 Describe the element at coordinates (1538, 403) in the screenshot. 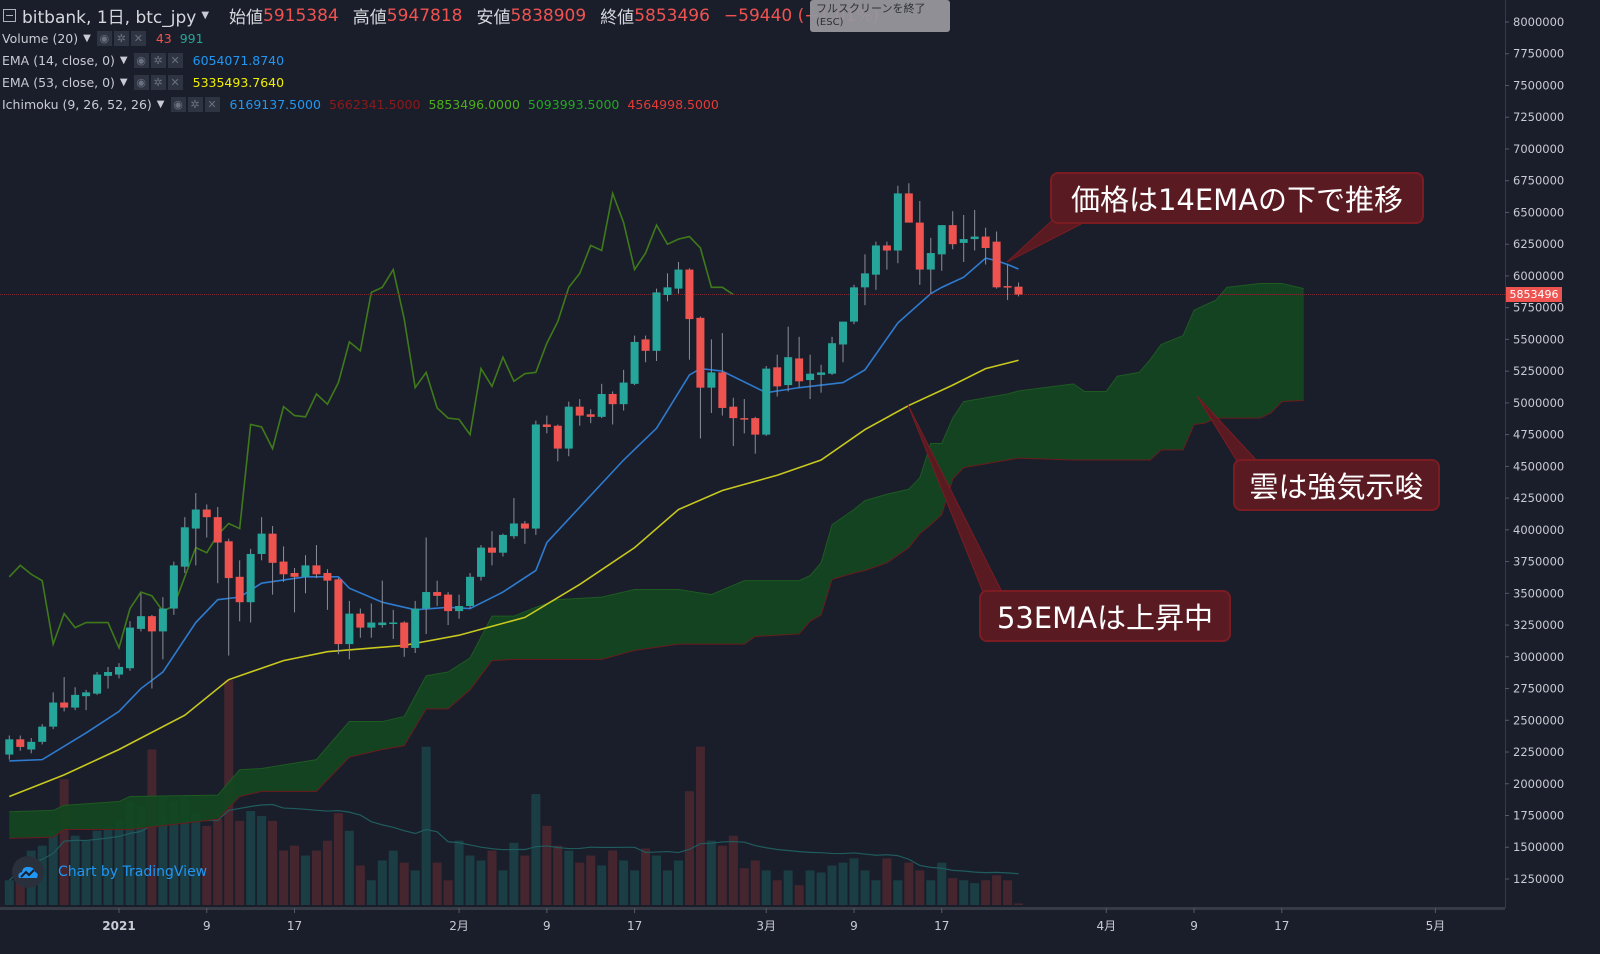

I see `y-tick-label: 5000000` at that location.